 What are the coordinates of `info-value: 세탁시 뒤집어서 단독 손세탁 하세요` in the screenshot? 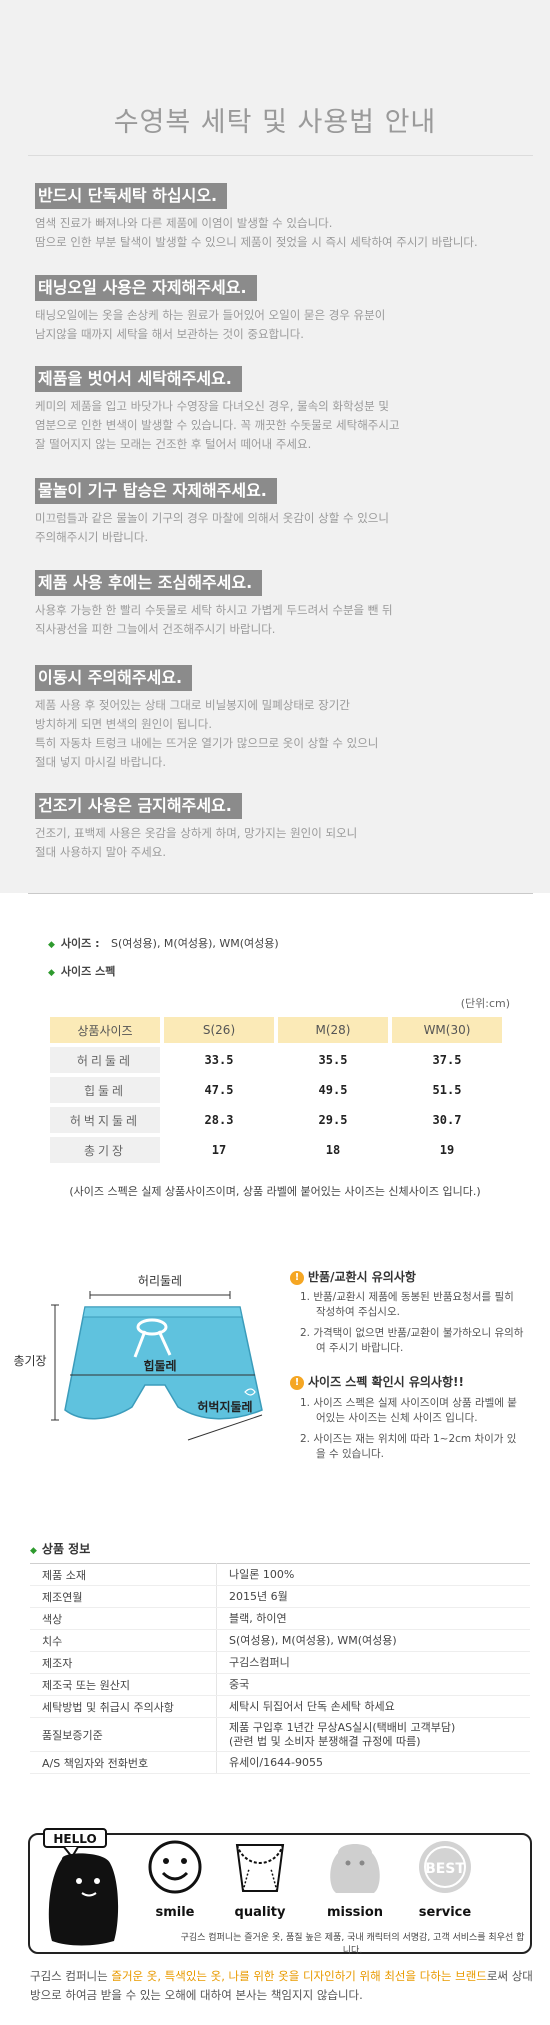 It's located at (373, 1706).